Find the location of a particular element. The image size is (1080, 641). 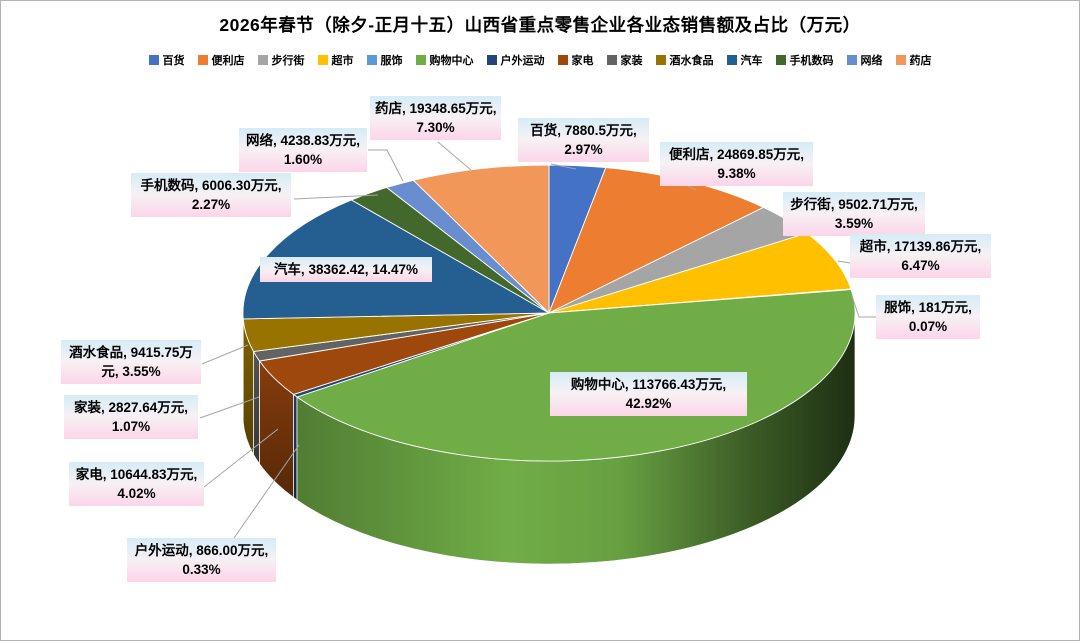

pie-data-label-line: 百货, 7880.5万元, is located at coordinates (583, 130).